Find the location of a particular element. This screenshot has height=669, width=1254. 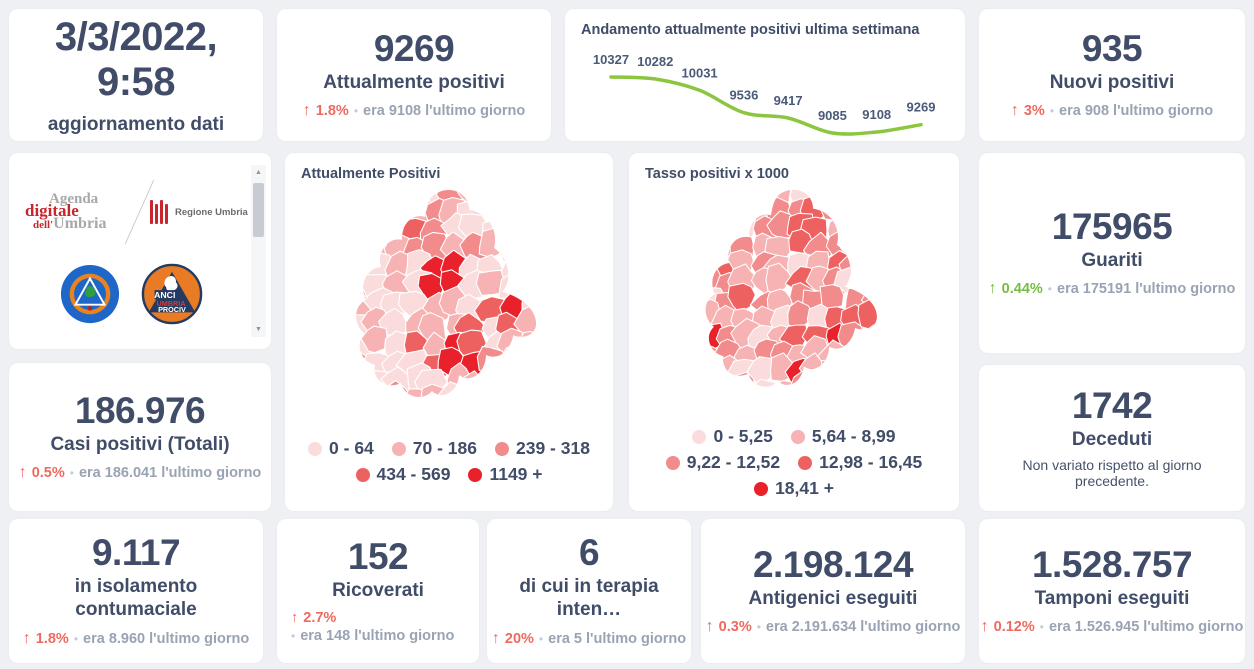

scroll-up-button: ▲ is located at coordinates (258, 172).